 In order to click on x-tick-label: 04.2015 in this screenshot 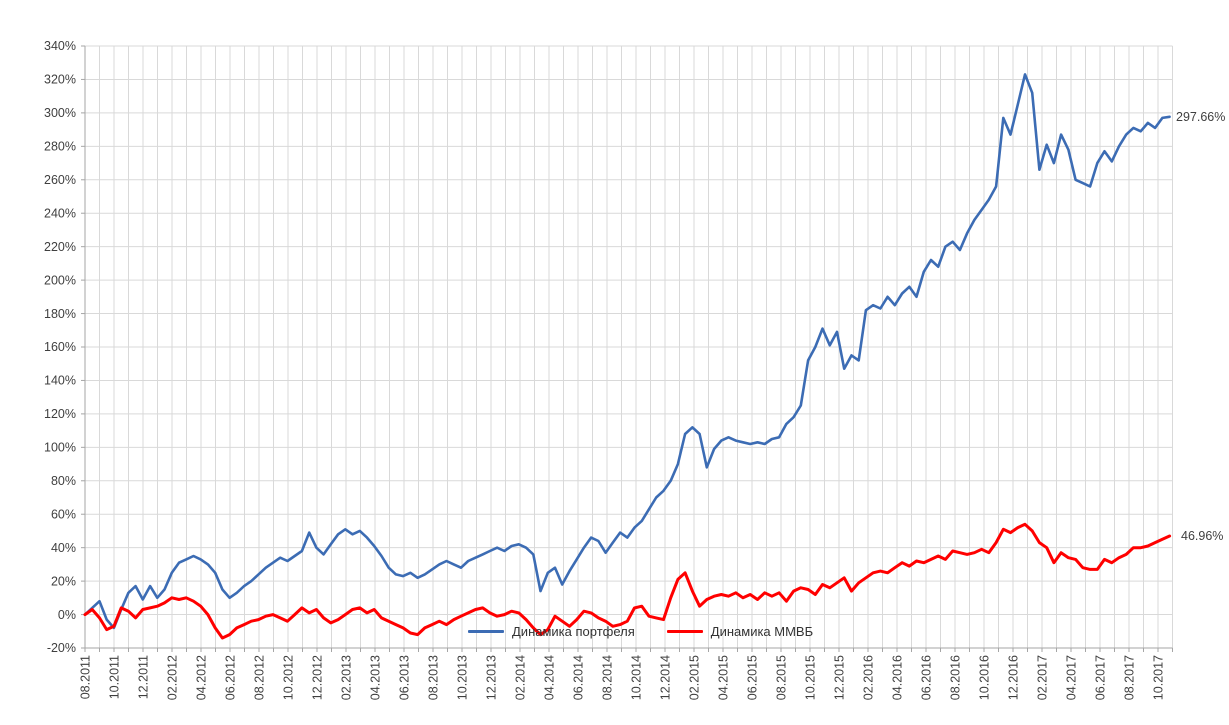, I will do `click(724, 677)`.